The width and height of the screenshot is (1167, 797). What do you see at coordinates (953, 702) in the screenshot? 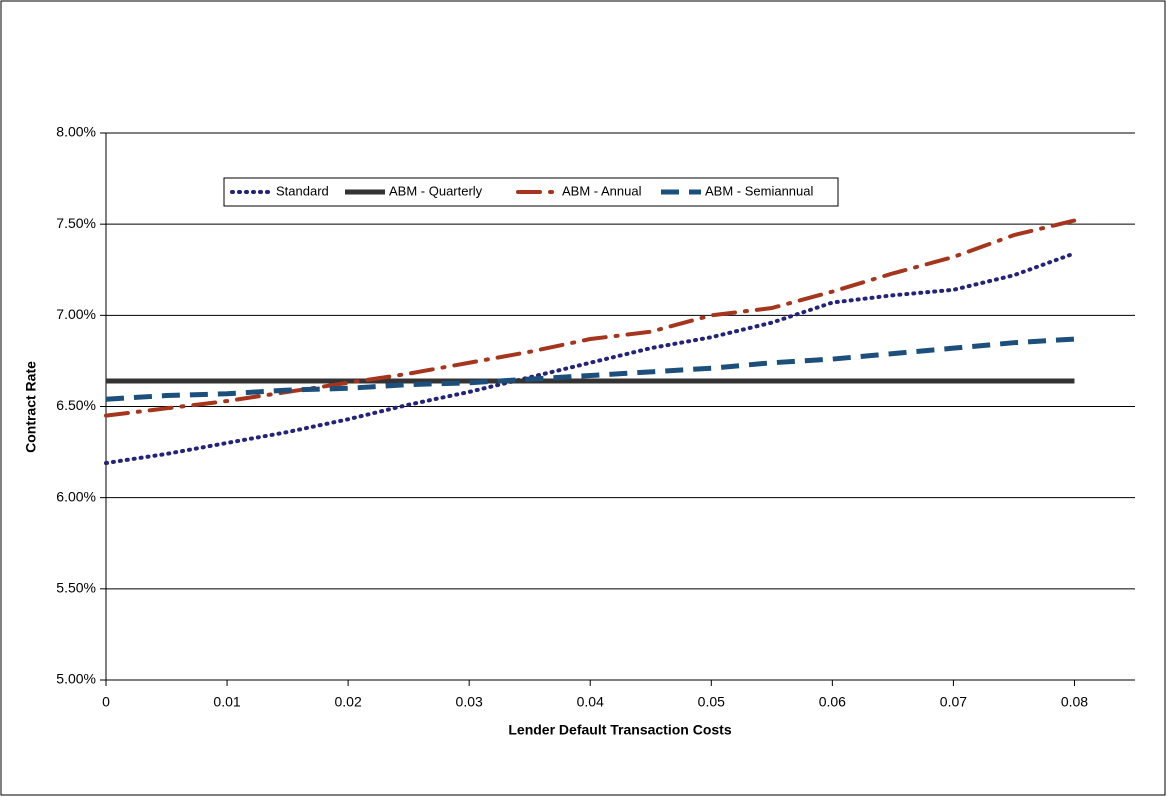
I see `x-tick-label: 0.07` at bounding box center [953, 702].